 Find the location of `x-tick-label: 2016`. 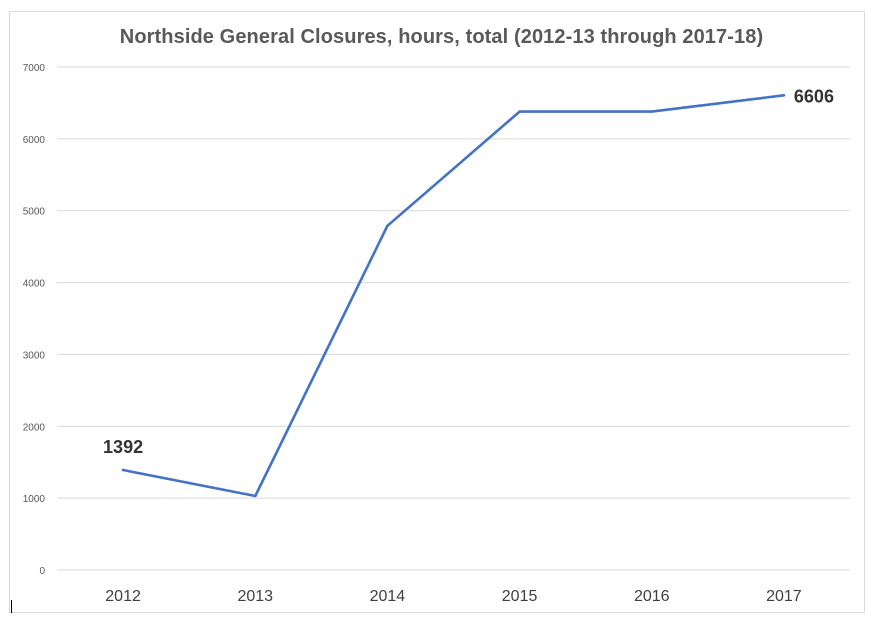

x-tick-label: 2016 is located at coordinates (652, 596).